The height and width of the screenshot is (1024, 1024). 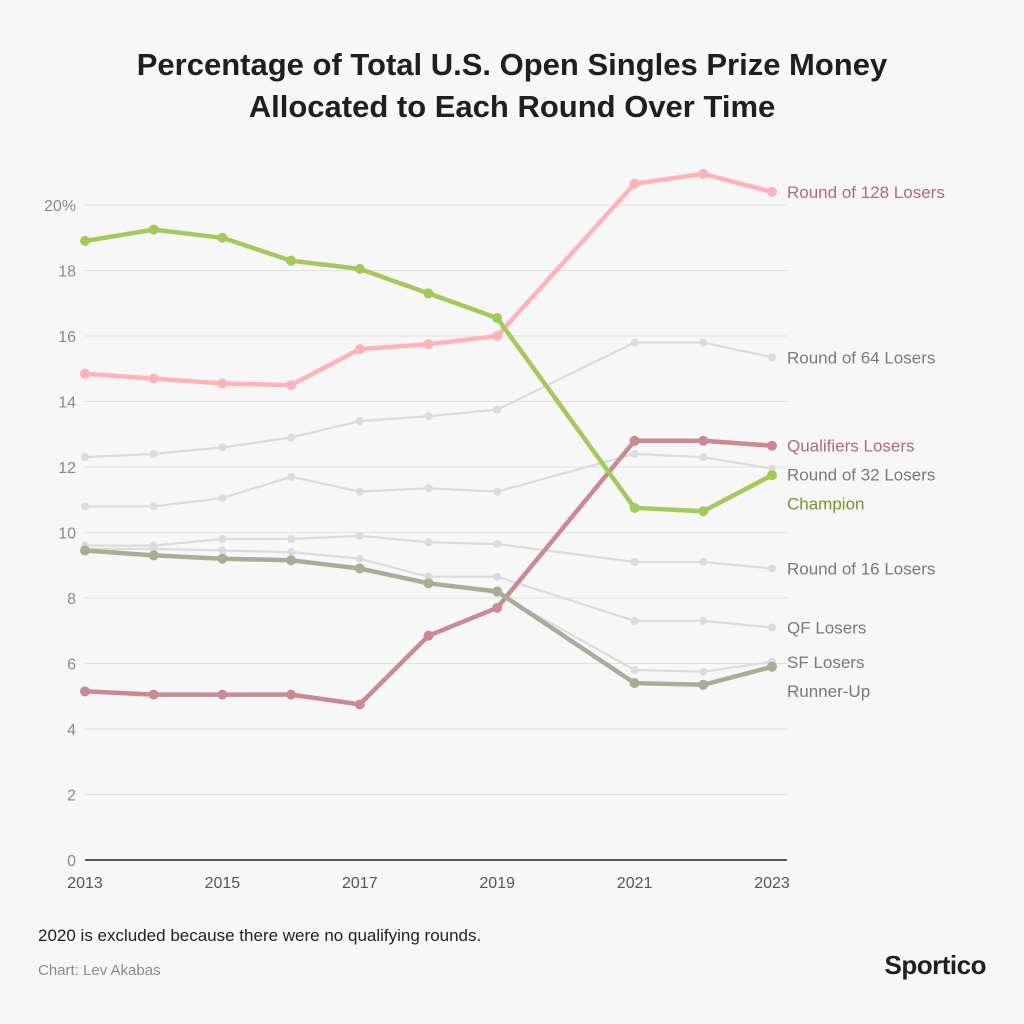 What do you see at coordinates (67, 337) in the screenshot?
I see `y-tick-label: 16` at bounding box center [67, 337].